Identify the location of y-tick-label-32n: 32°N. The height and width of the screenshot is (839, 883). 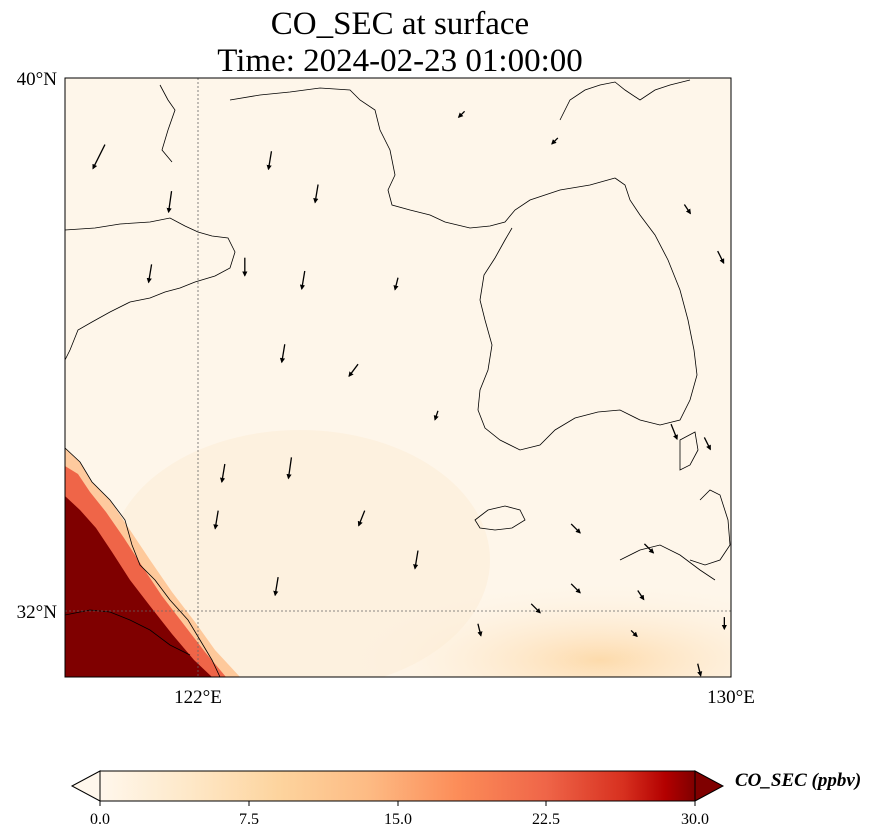
(37, 612).